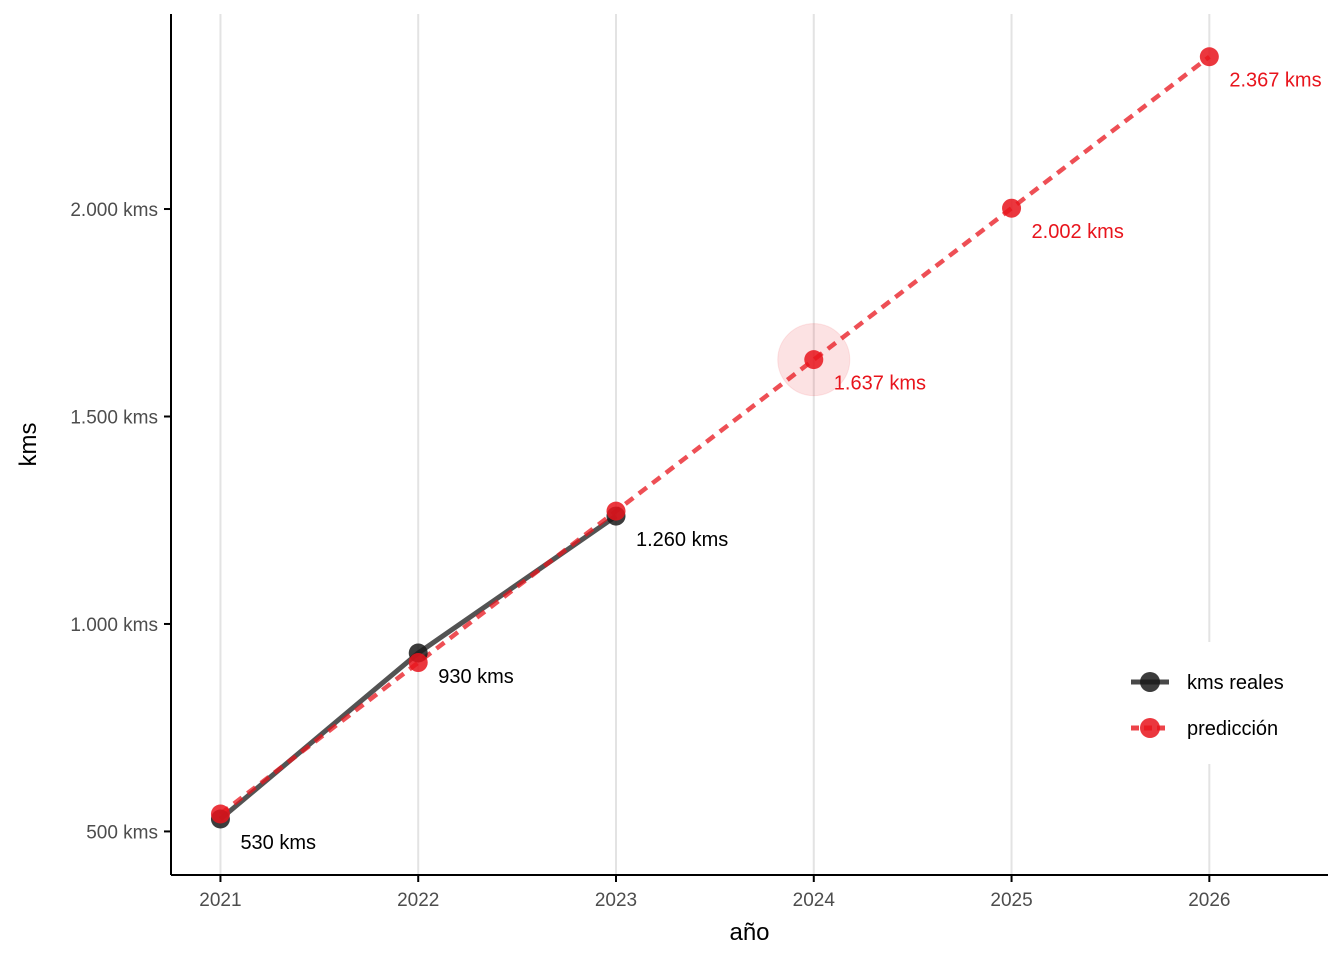  What do you see at coordinates (476, 677) in the screenshot?
I see `data-label: 930 kms` at bounding box center [476, 677].